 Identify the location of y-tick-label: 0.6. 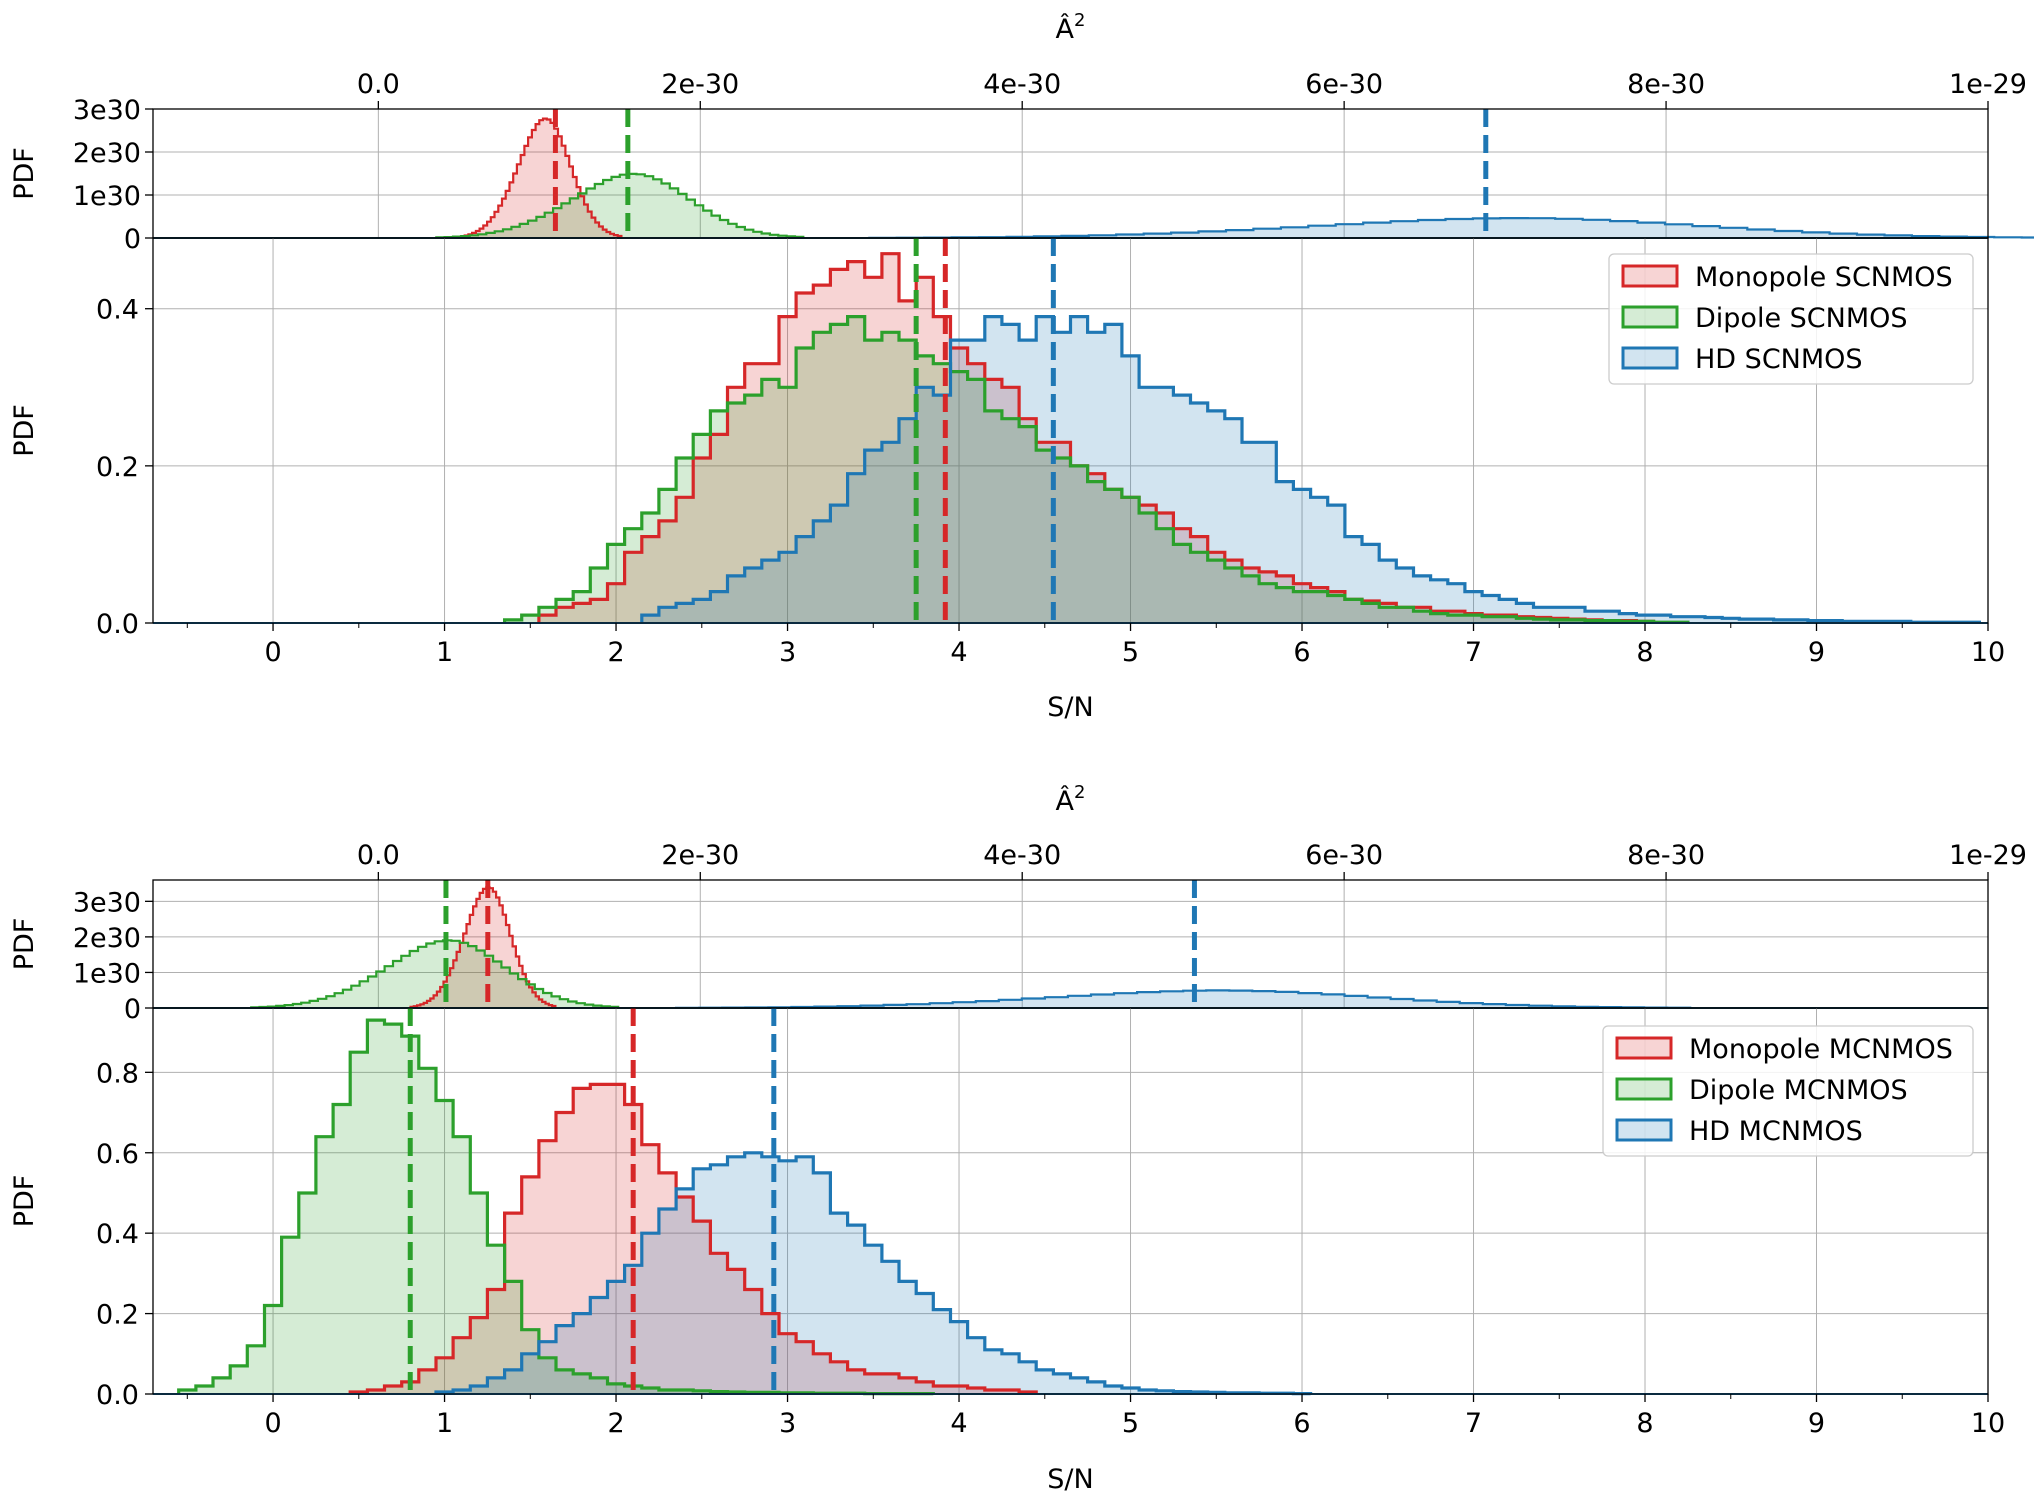
(117, 1154).